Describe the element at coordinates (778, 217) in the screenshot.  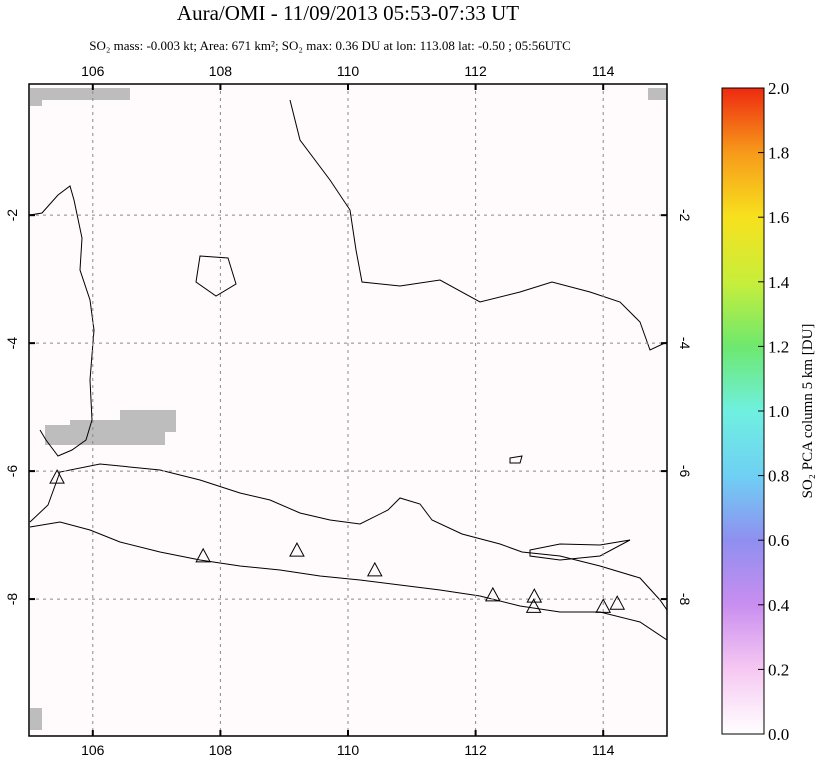
I see `colorbar-tick-label: 1.6` at that location.